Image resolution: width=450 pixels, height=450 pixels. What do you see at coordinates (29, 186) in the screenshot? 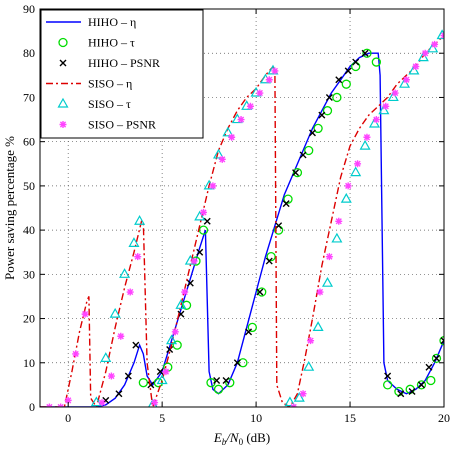
I see `y-tick-label: 50` at bounding box center [29, 186].